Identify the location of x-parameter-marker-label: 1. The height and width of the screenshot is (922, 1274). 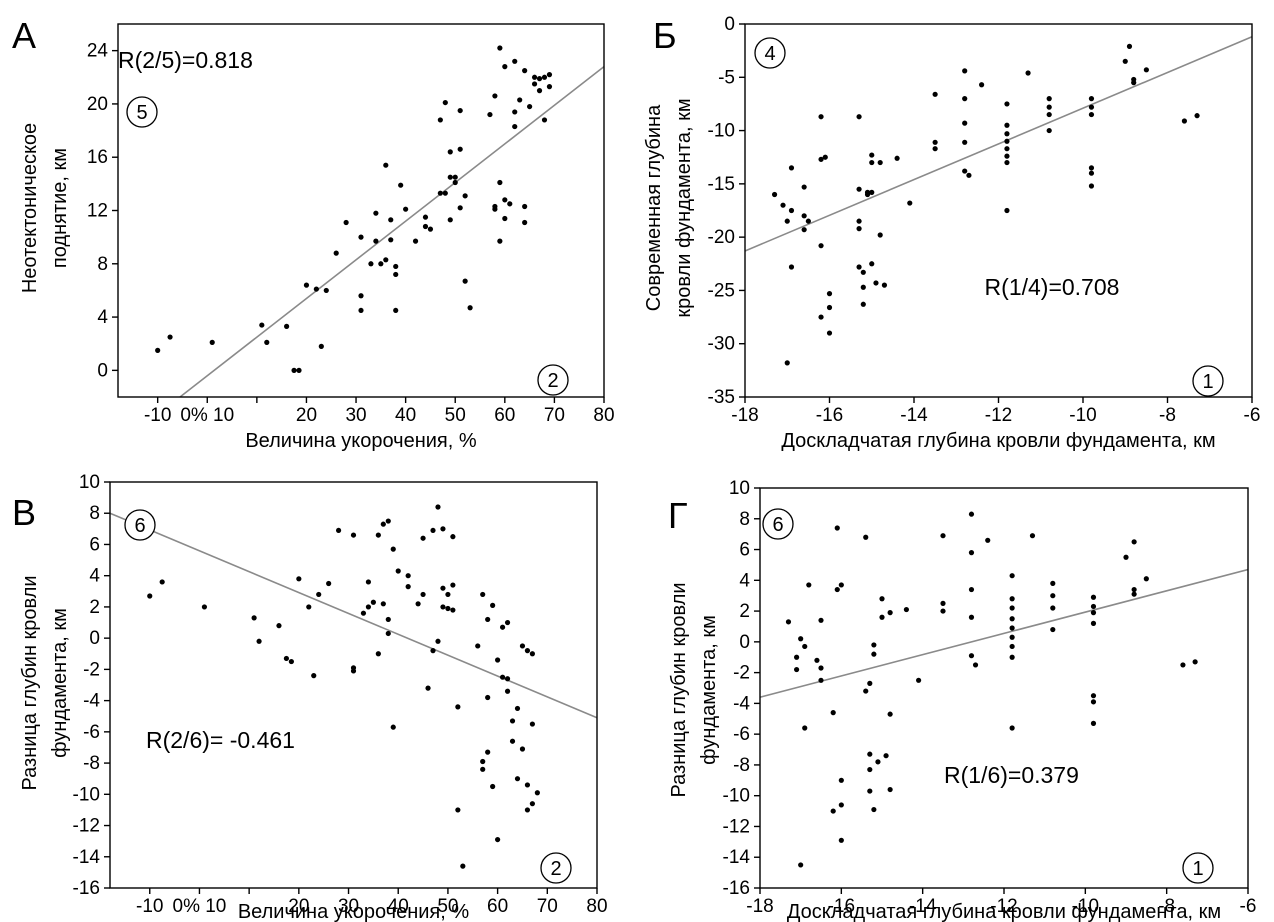
(1207, 382).